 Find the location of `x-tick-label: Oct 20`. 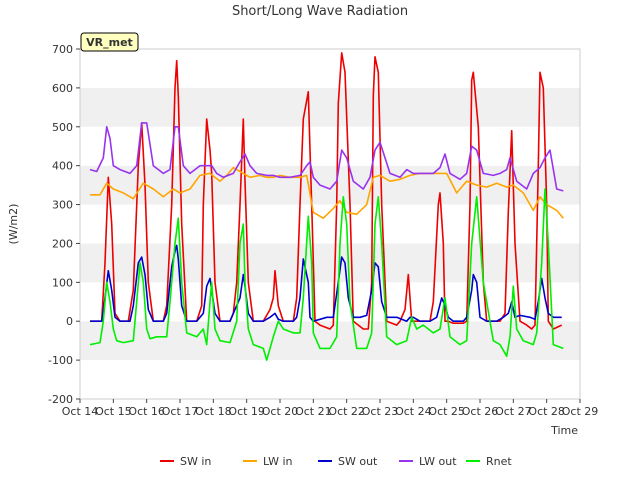

x-tick-label: Oct 20 is located at coordinates (280, 411).